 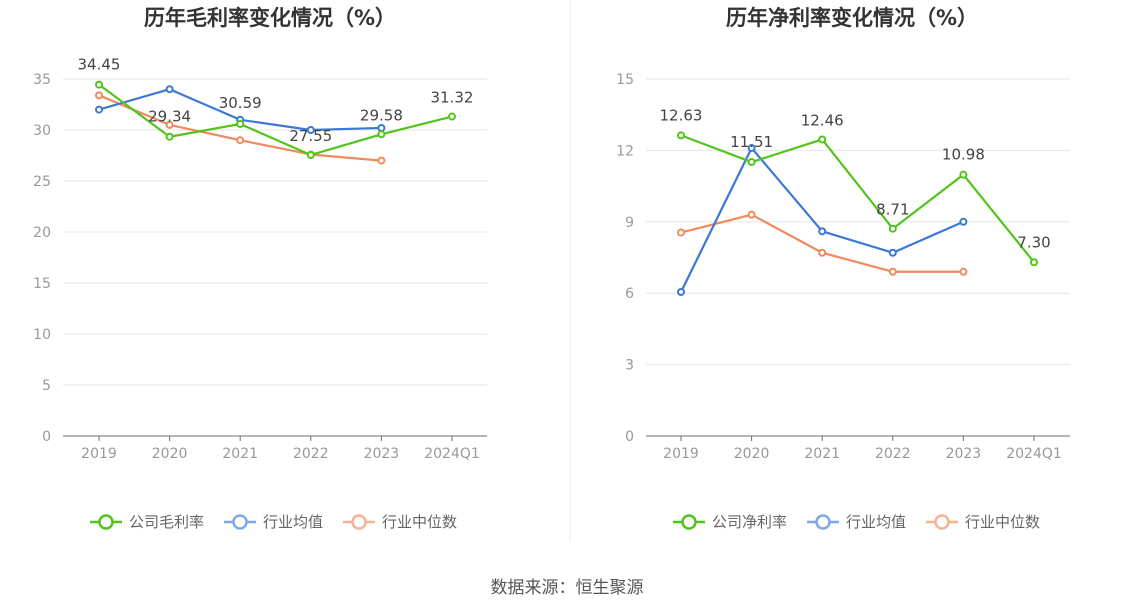 I want to click on chart-title: 历年毛利率变化情况（%）, so click(x=270, y=18).